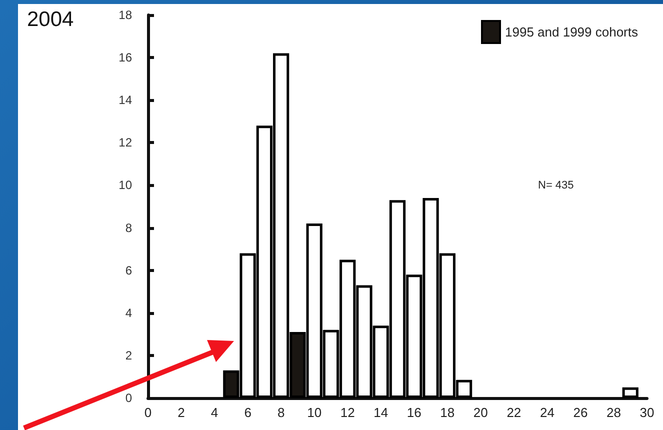 Image resolution: width=663 pixels, height=430 pixels. I want to click on x-tick-label: 6, so click(248, 412).